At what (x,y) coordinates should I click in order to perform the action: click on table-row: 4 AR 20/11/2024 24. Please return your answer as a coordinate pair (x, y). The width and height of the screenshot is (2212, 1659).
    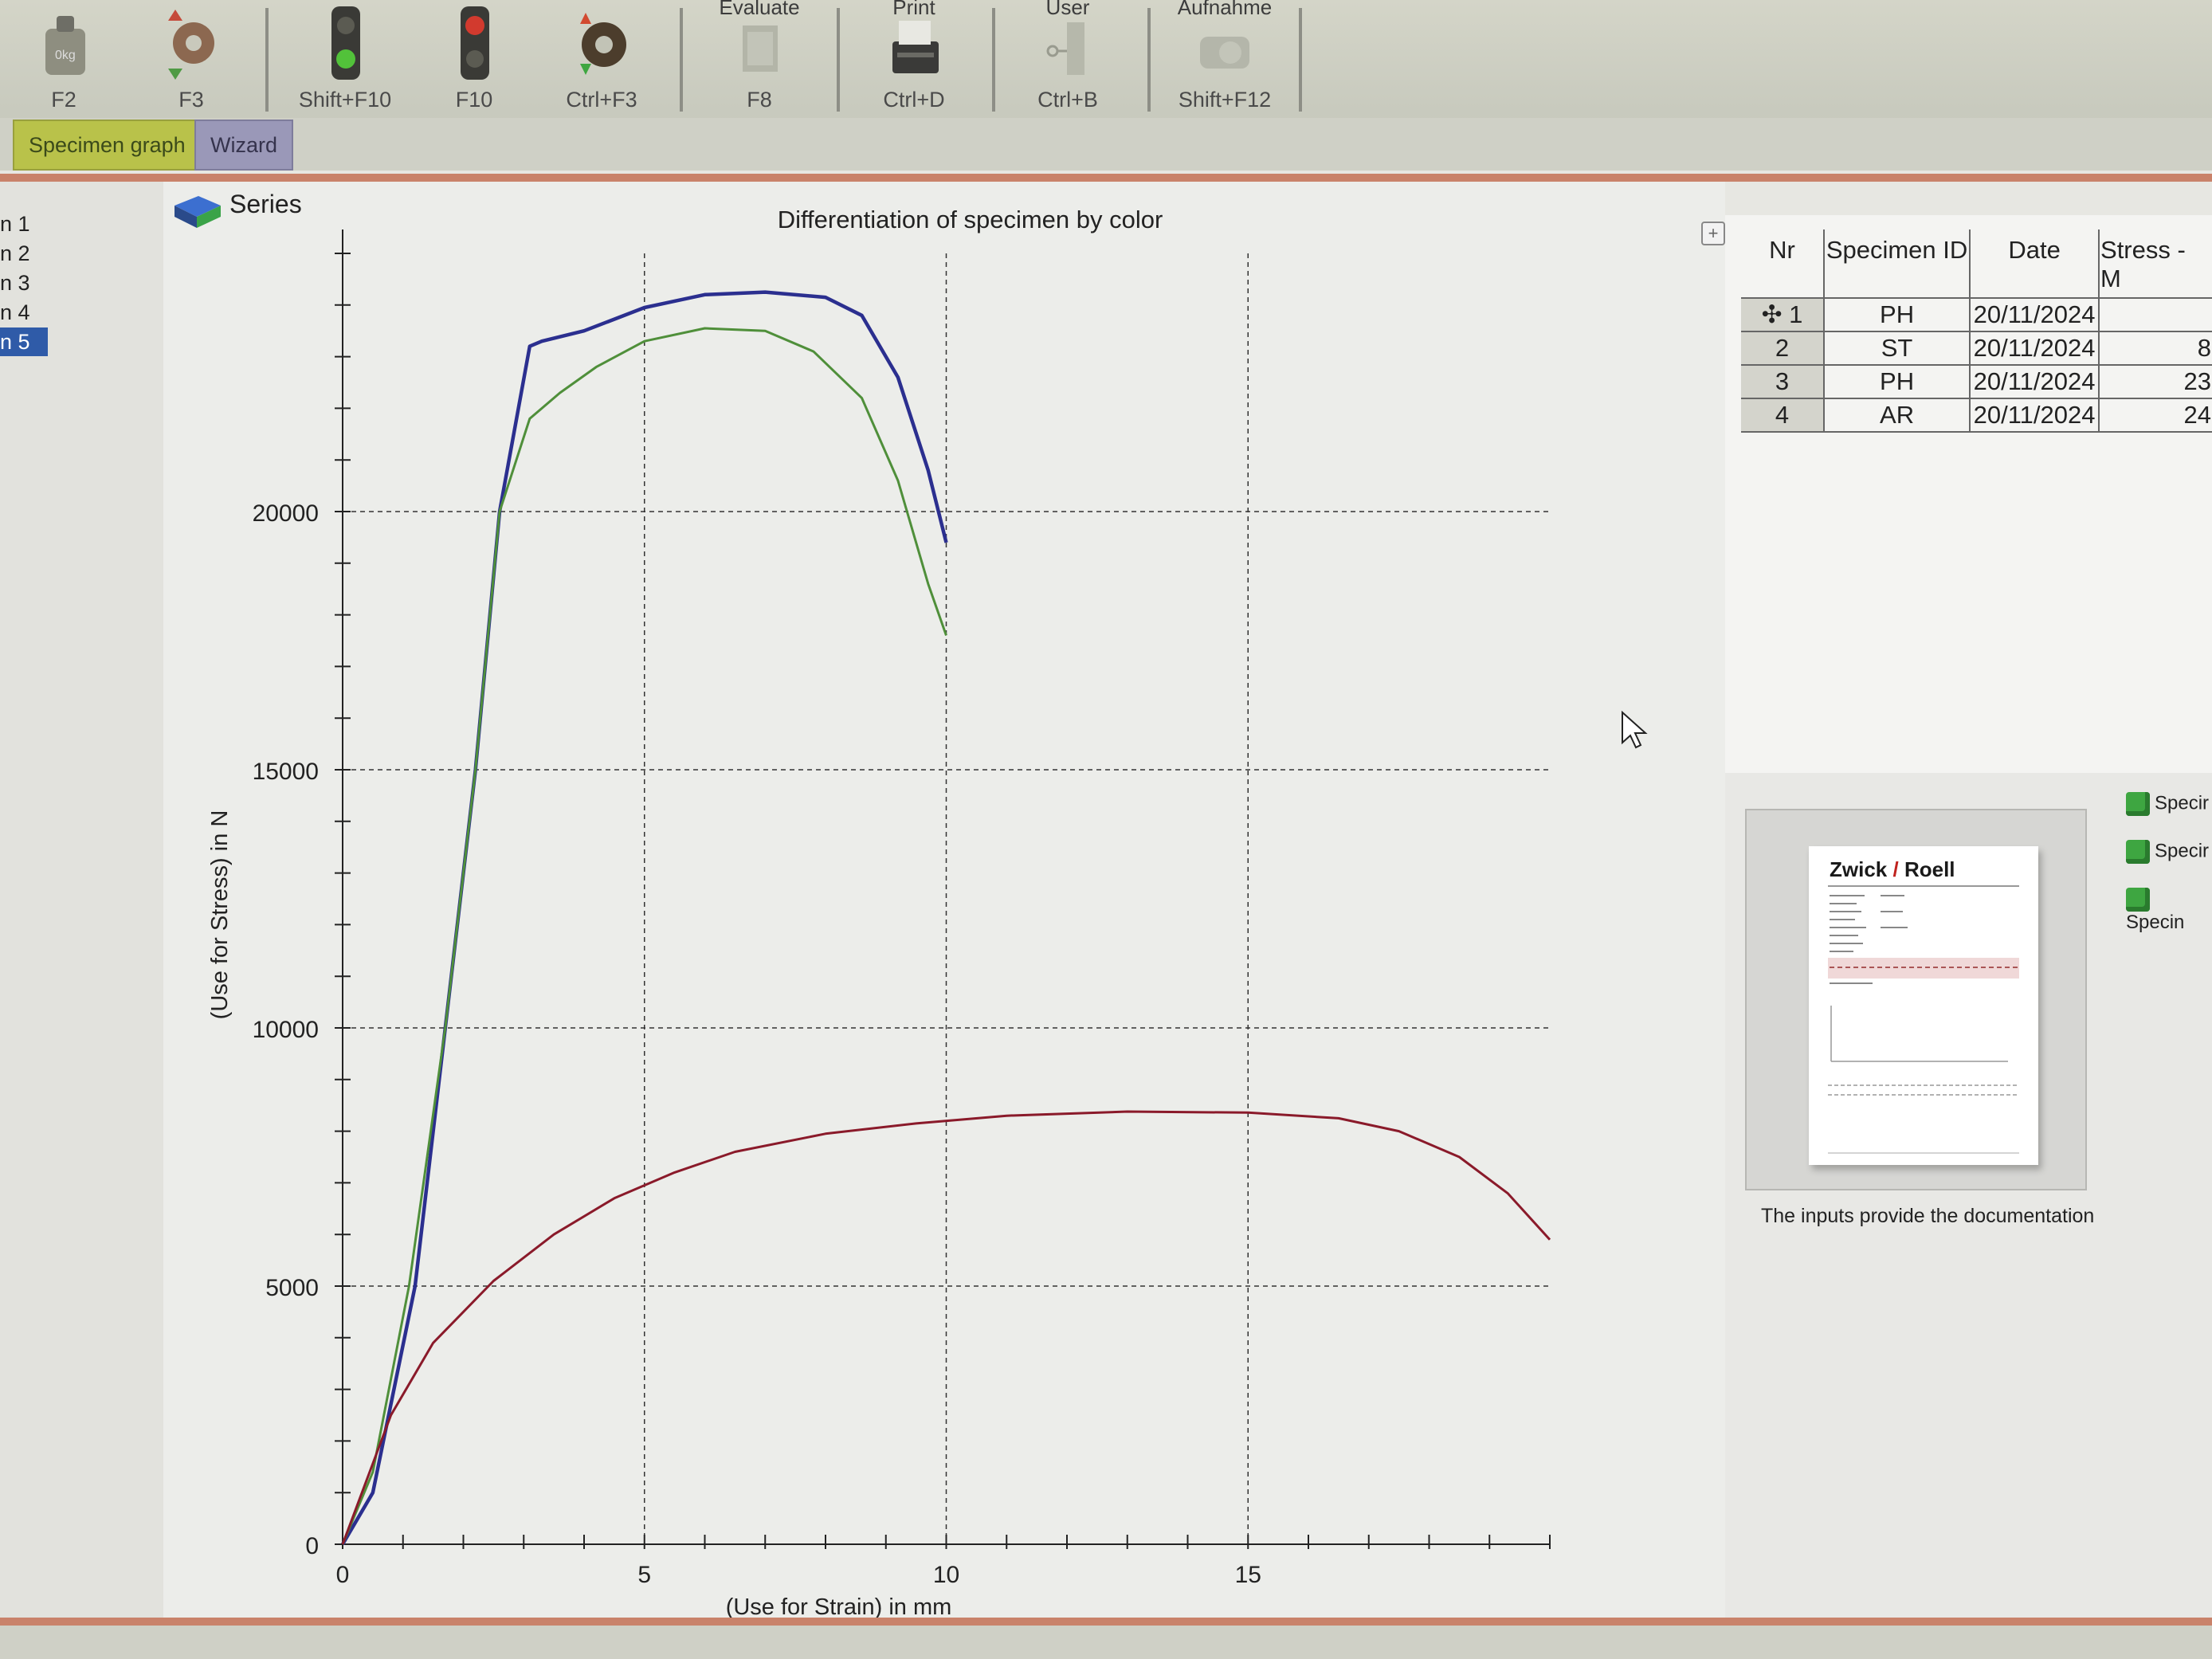
    Looking at the image, I should click on (1976, 415).